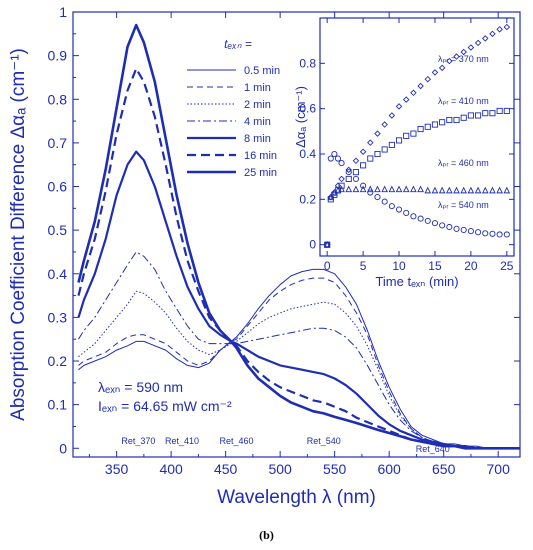 This screenshot has height=550, width=533. Describe the element at coordinates (416, 281) in the screenshot. I see `inset-x-axis-label: Time tₑₓₙ (min)` at that location.